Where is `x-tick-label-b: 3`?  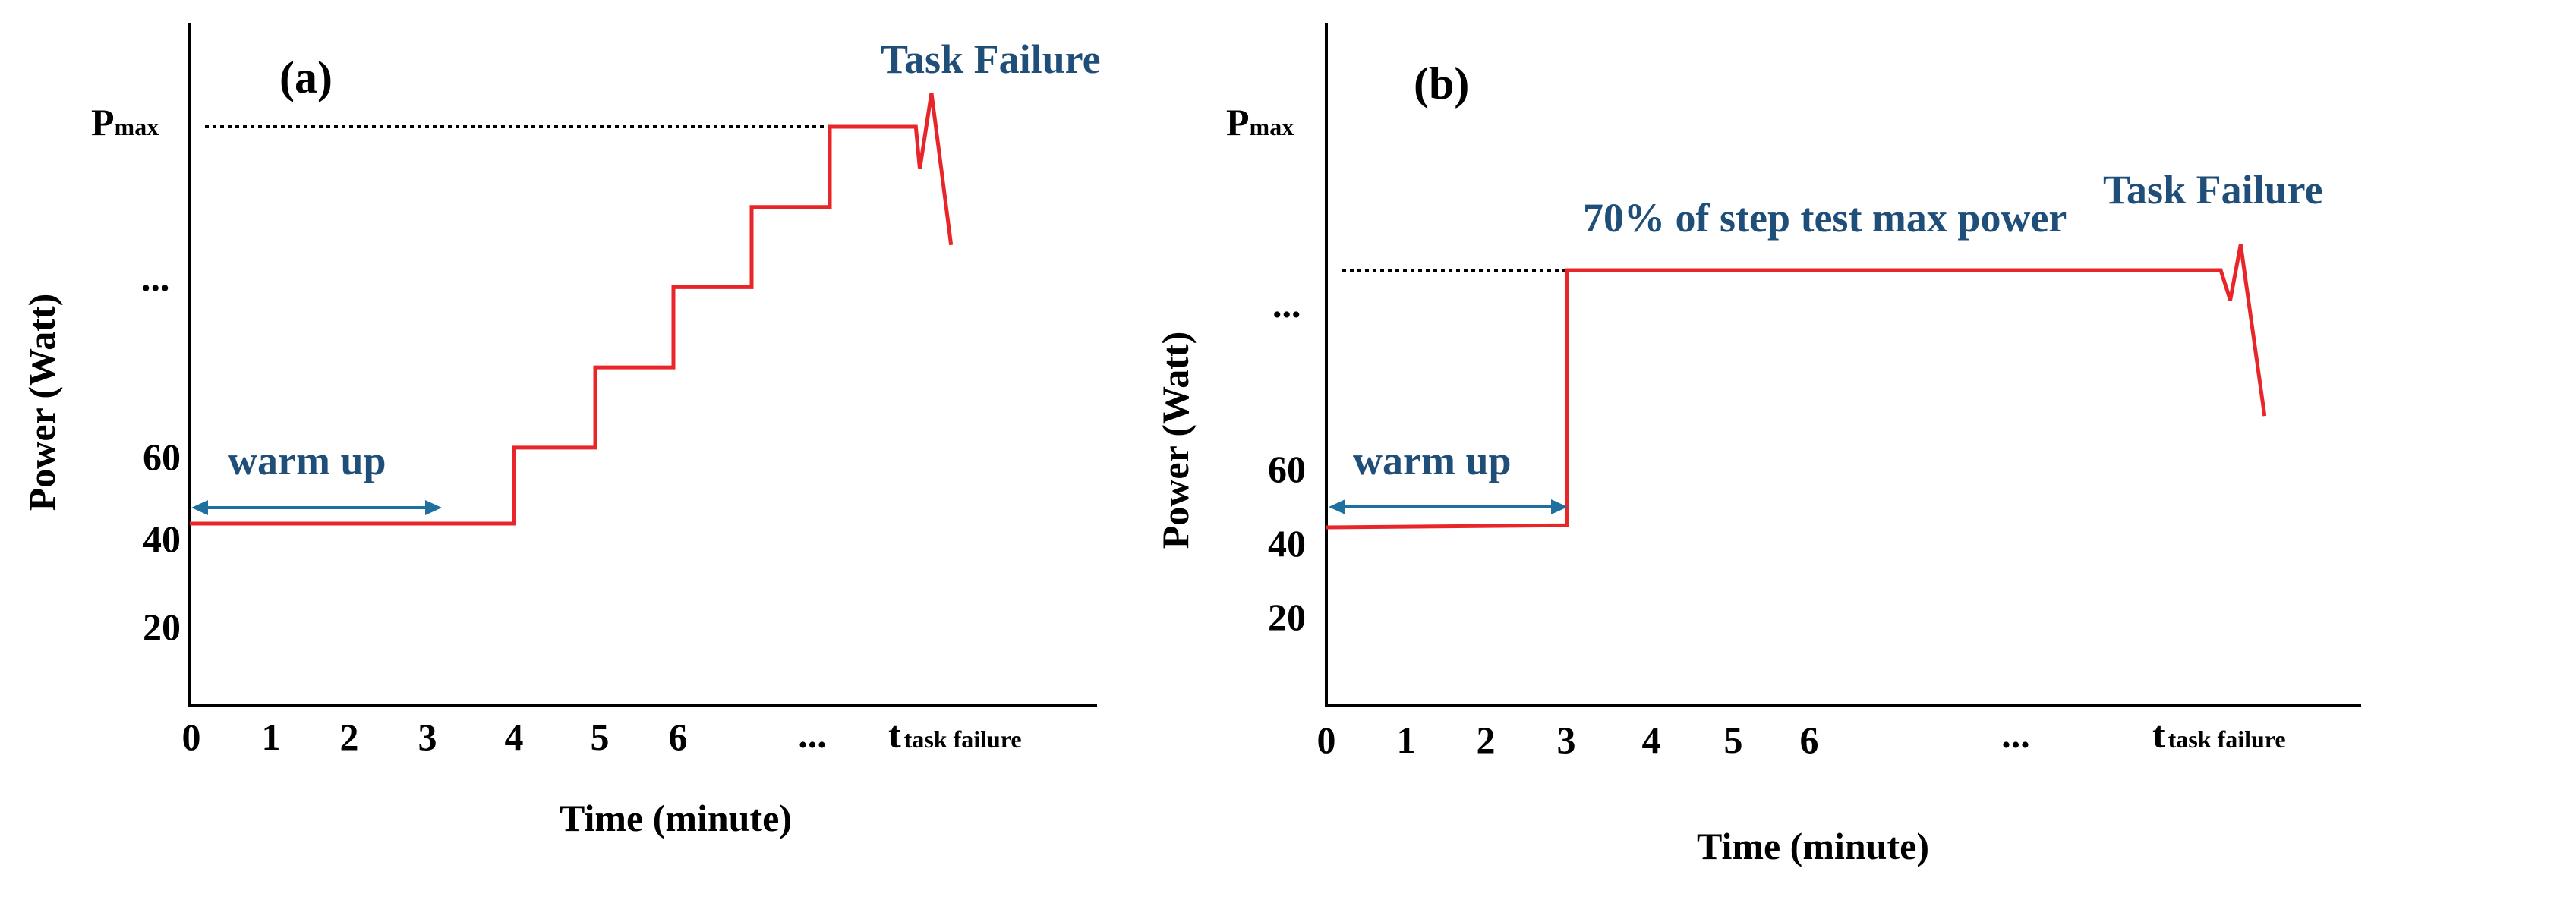
x-tick-label-b: 3 is located at coordinates (1566, 740).